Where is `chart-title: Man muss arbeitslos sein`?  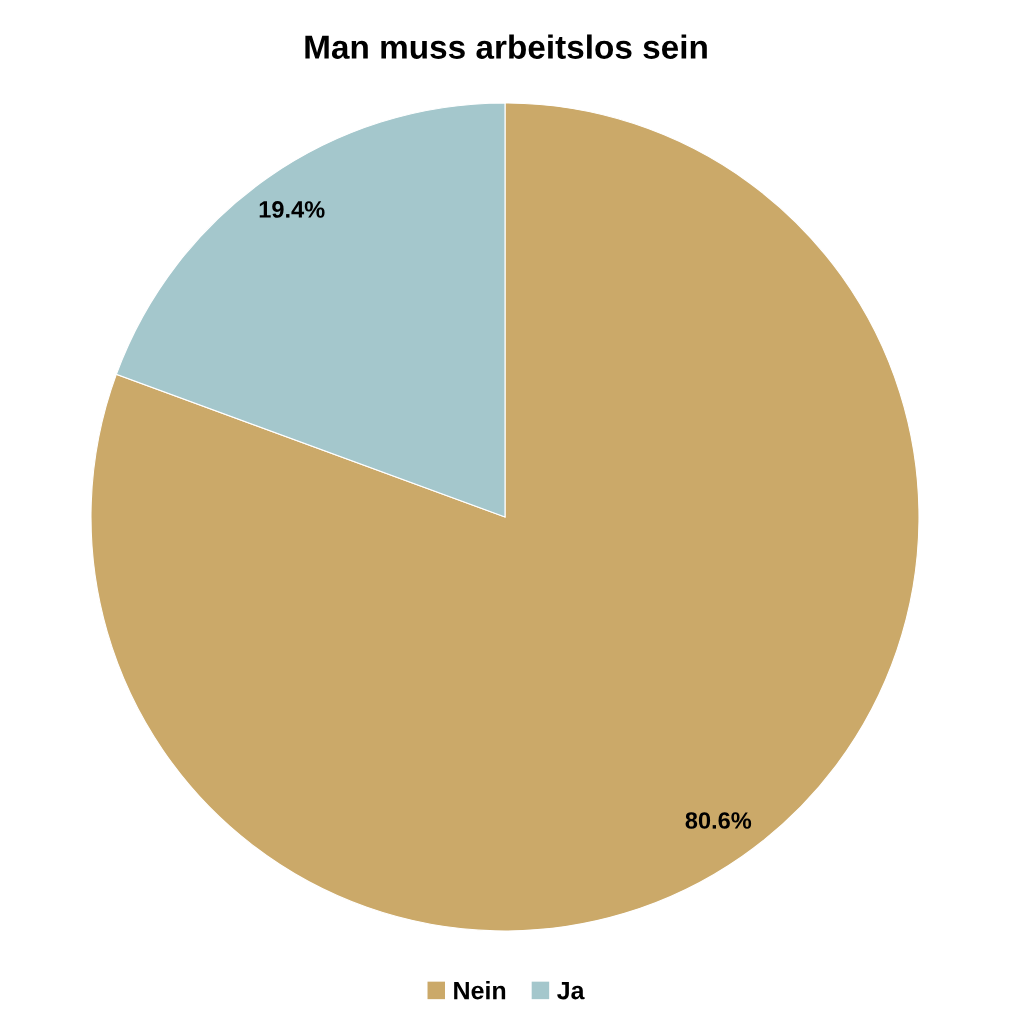
chart-title: Man muss arbeitslos sein is located at coordinates (506, 46).